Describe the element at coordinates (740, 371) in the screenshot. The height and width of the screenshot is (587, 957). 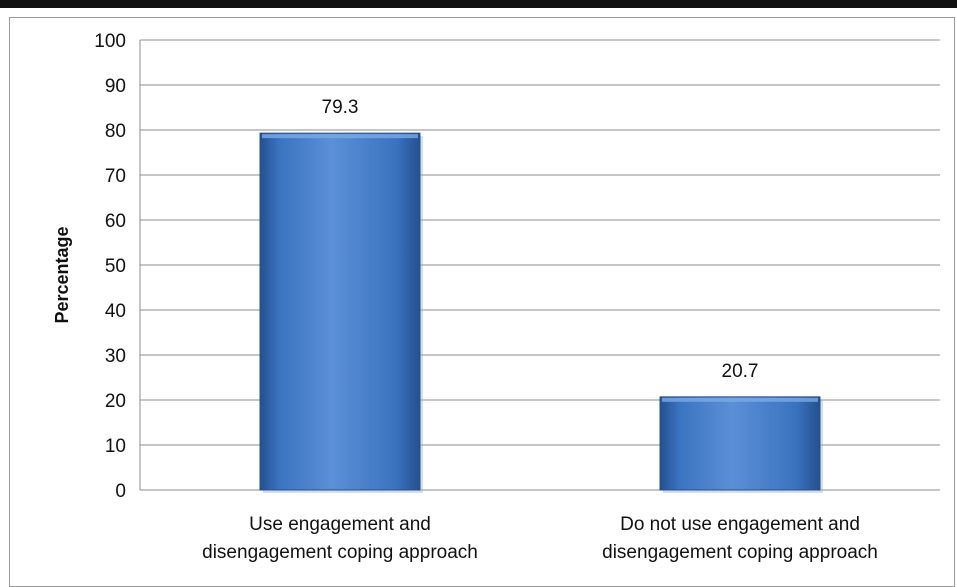
I see `data-label: 20.7` at that location.